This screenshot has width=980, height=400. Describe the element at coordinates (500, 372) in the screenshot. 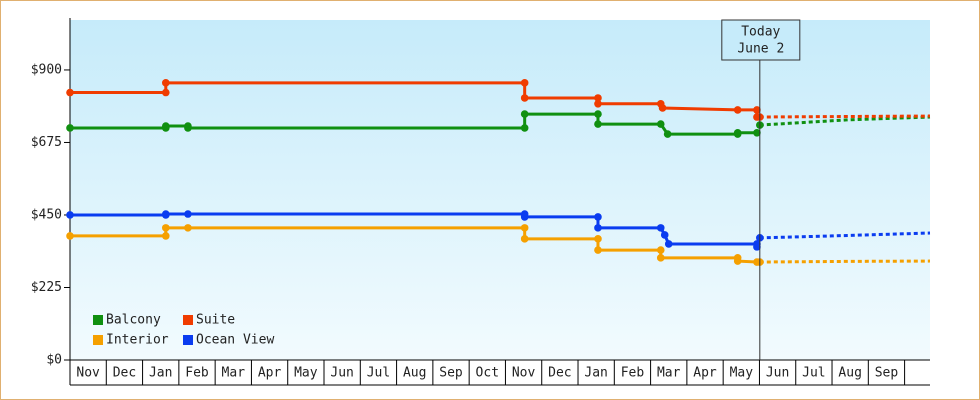

I see `x-axis-strip` at that location.